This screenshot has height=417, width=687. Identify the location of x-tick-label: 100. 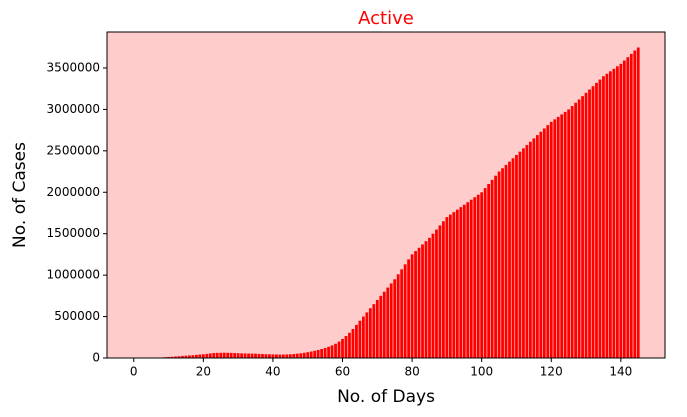
(481, 372).